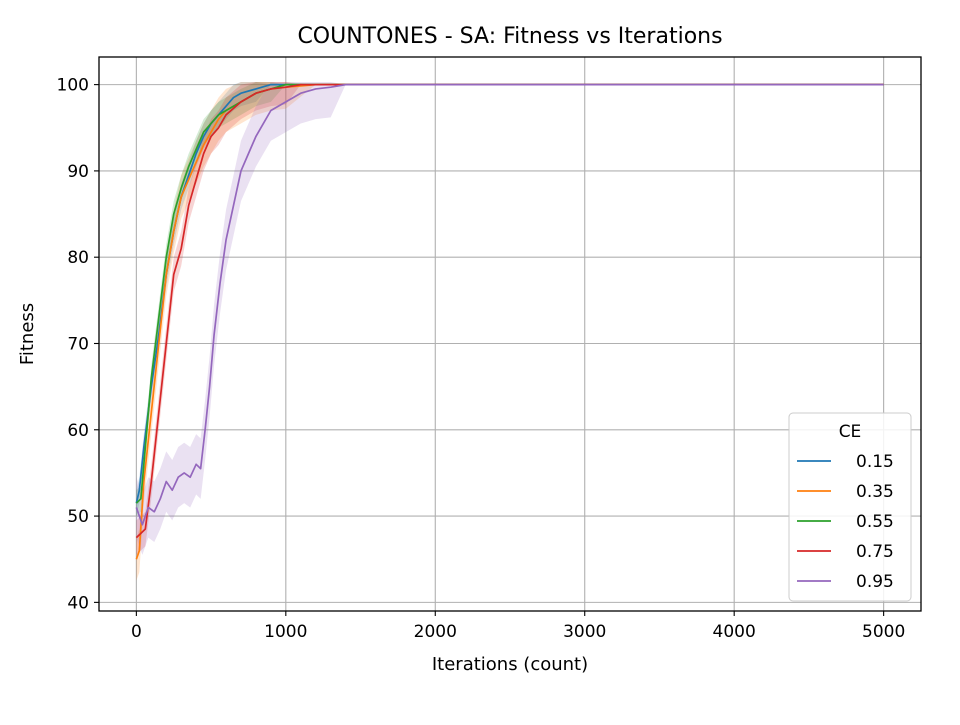  Describe the element at coordinates (27, 334) in the screenshot. I see `y-axis-label: Fitness` at that location.